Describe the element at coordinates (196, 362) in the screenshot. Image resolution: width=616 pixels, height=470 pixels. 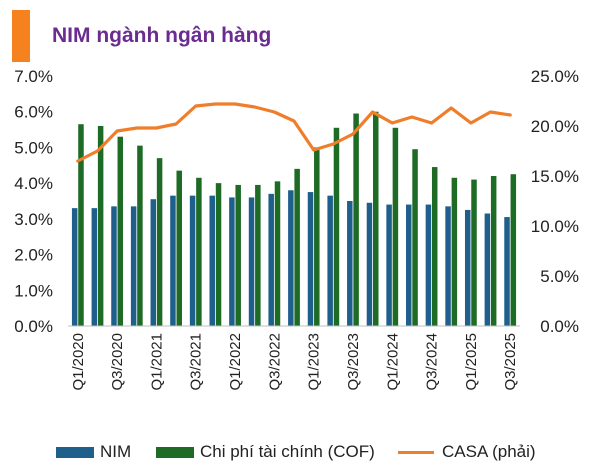
I see `x-tick-label: Q3/2021` at that location.